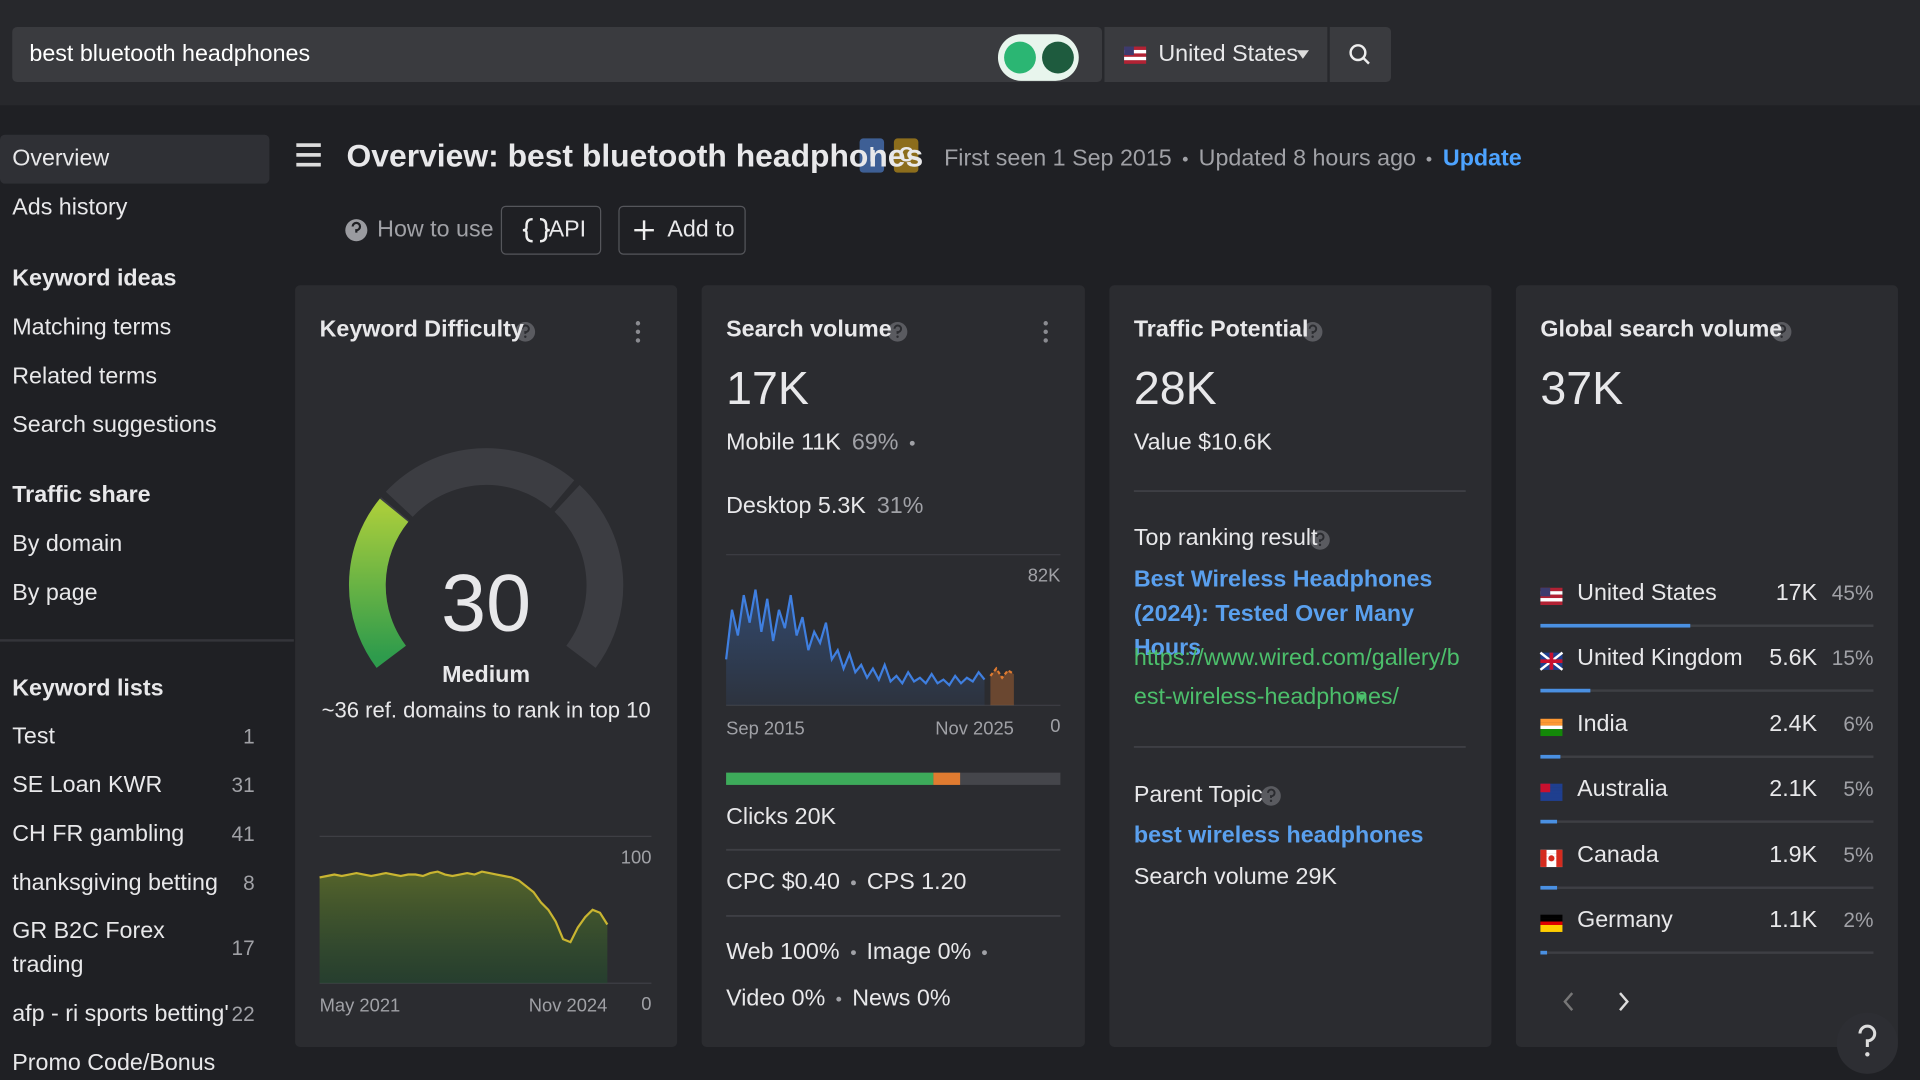  I want to click on kd-score: 30, so click(486, 602).